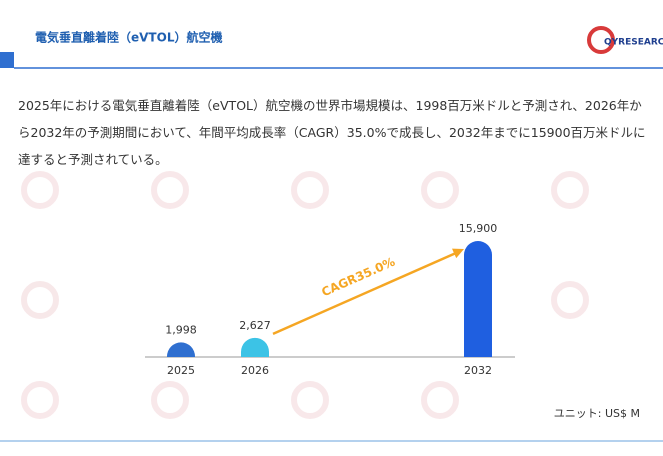  What do you see at coordinates (633, 43) in the screenshot?
I see `logo: QYRESEARCH` at bounding box center [633, 43].